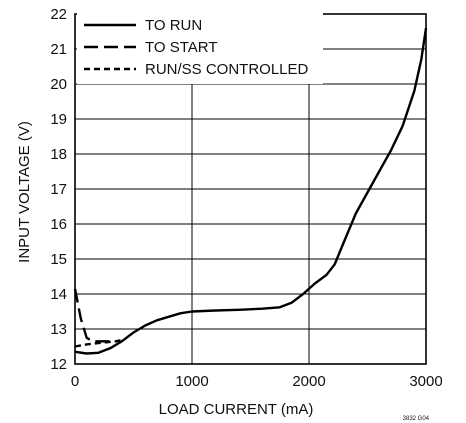 The image size is (466, 423). Describe the element at coordinates (58, 364) in the screenshot. I see `y-tick-label: 12` at that location.